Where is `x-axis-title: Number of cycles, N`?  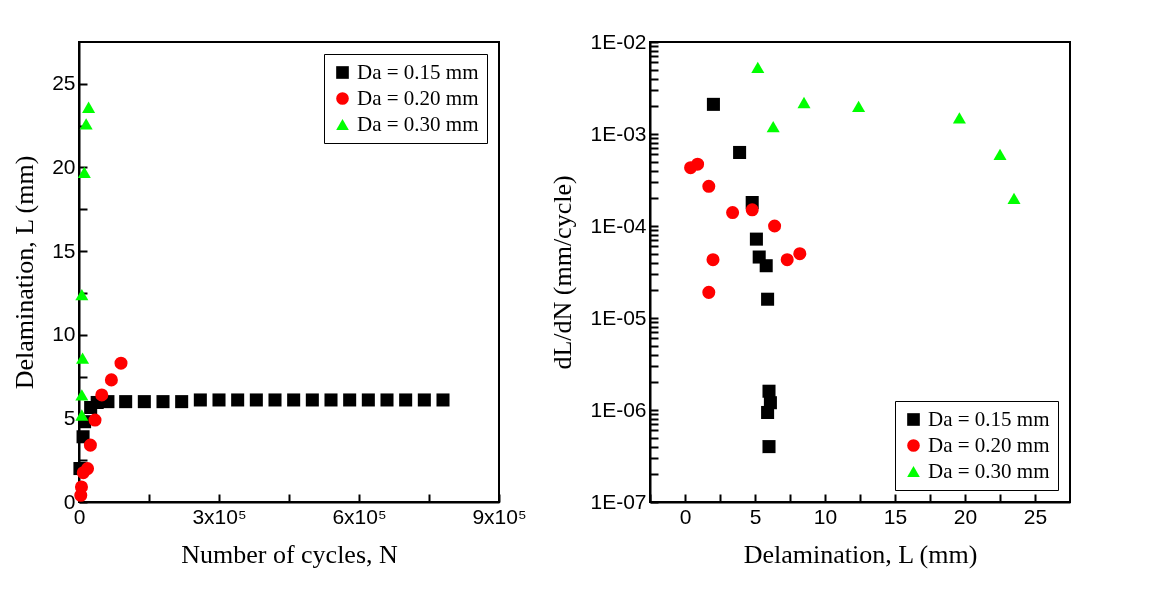 x-axis-title: Number of cycles, N is located at coordinates (290, 554).